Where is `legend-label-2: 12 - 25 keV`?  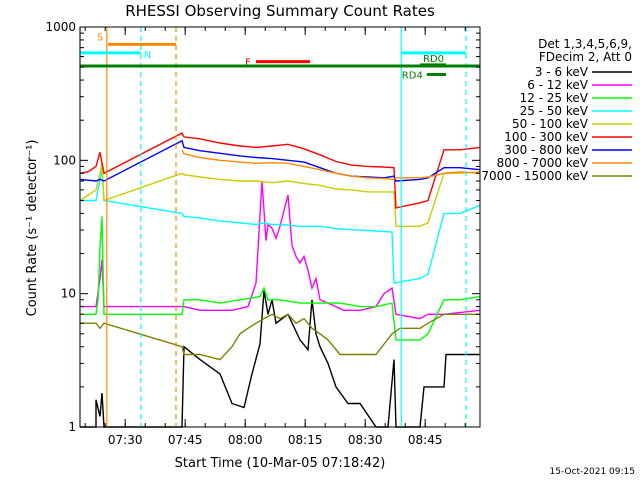
legend-label-2: 12 - 25 keV is located at coordinates (554, 98).